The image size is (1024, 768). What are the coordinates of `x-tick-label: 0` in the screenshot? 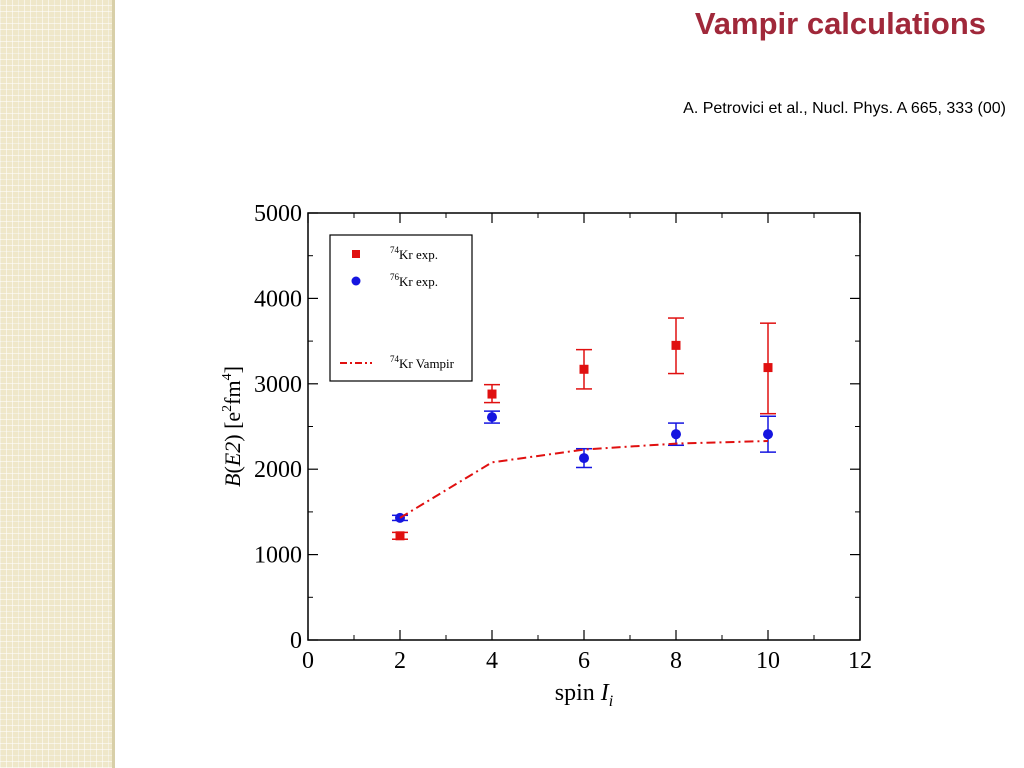 It's located at (308, 661).